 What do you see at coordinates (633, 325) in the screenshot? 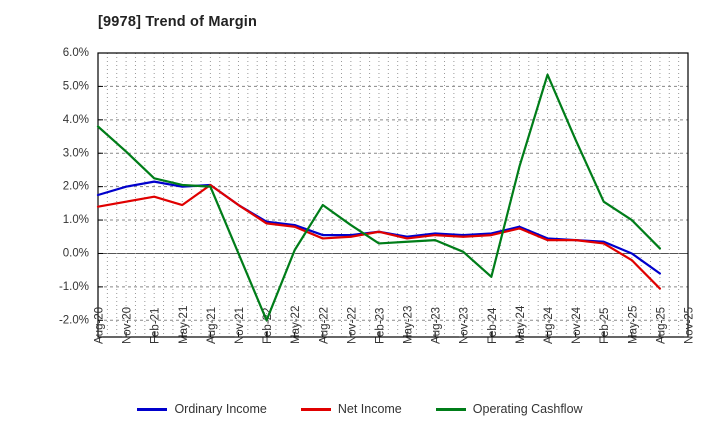
I see `x-tick-label: May-25` at bounding box center [633, 325].